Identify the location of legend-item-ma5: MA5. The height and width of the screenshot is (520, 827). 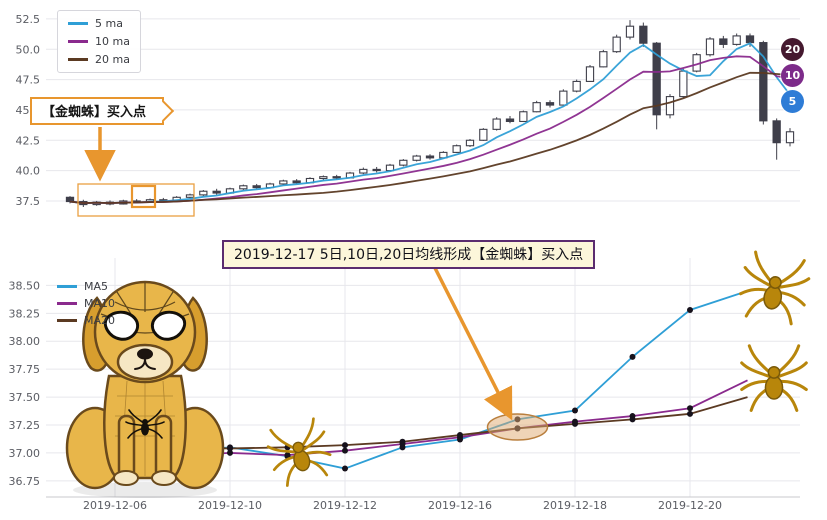
(86, 286).